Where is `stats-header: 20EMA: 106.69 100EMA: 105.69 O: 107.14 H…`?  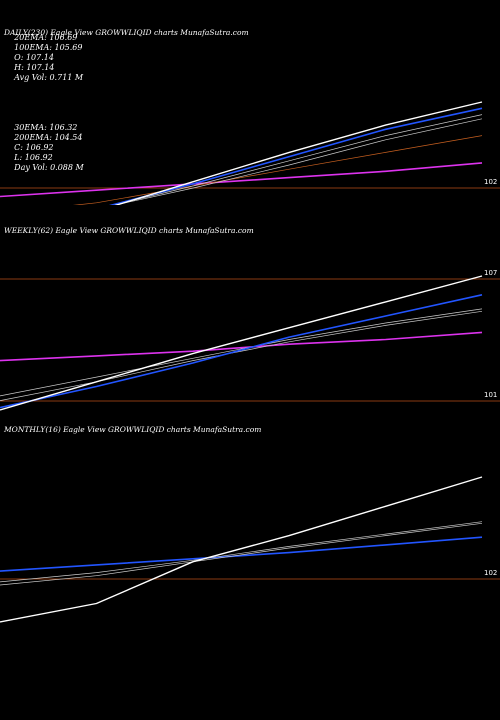
stats-header: 20EMA: 106.69 100EMA: 105.69 O: 107.14 H… is located at coordinates (44, 98).